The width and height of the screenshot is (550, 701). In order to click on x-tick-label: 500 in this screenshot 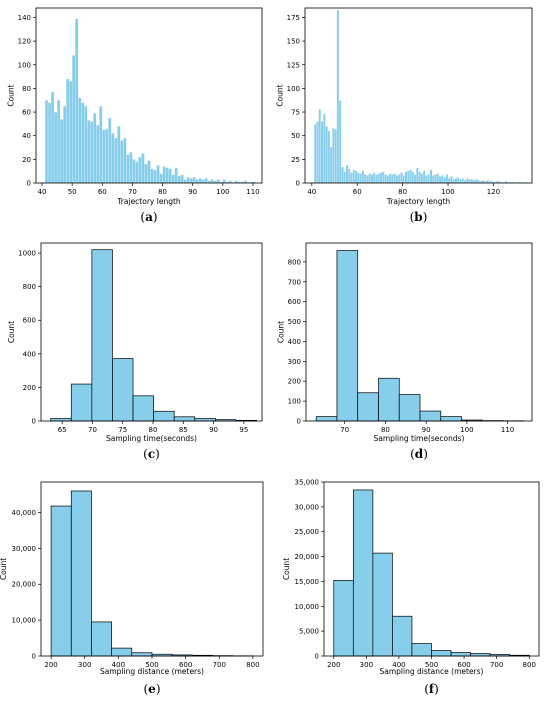, I will do `click(431, 665)`.